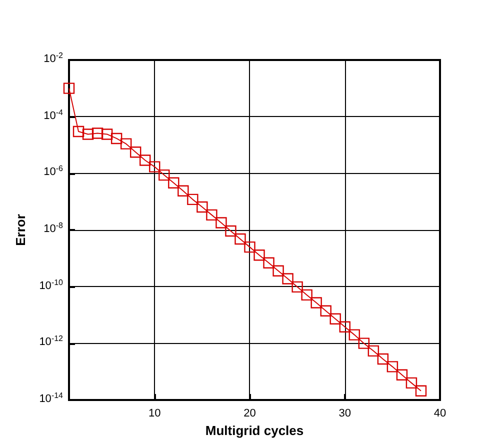 The image size is (495, 445). What do you see at coordinates (53, 115) in the screenshot?
I see `y-tick-label: 10$^{-4}$` at bounding box center [53, 115].